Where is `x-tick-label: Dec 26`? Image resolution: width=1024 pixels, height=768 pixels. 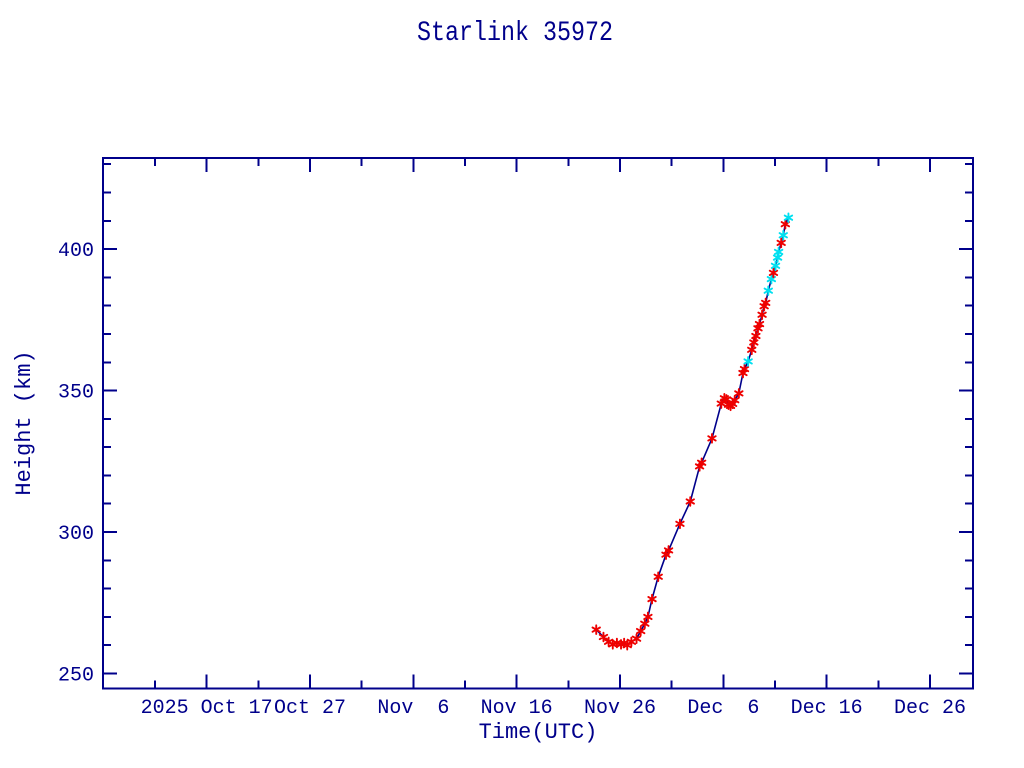 x-tick-label: Dec 26 is located at coordinates (930, 708).